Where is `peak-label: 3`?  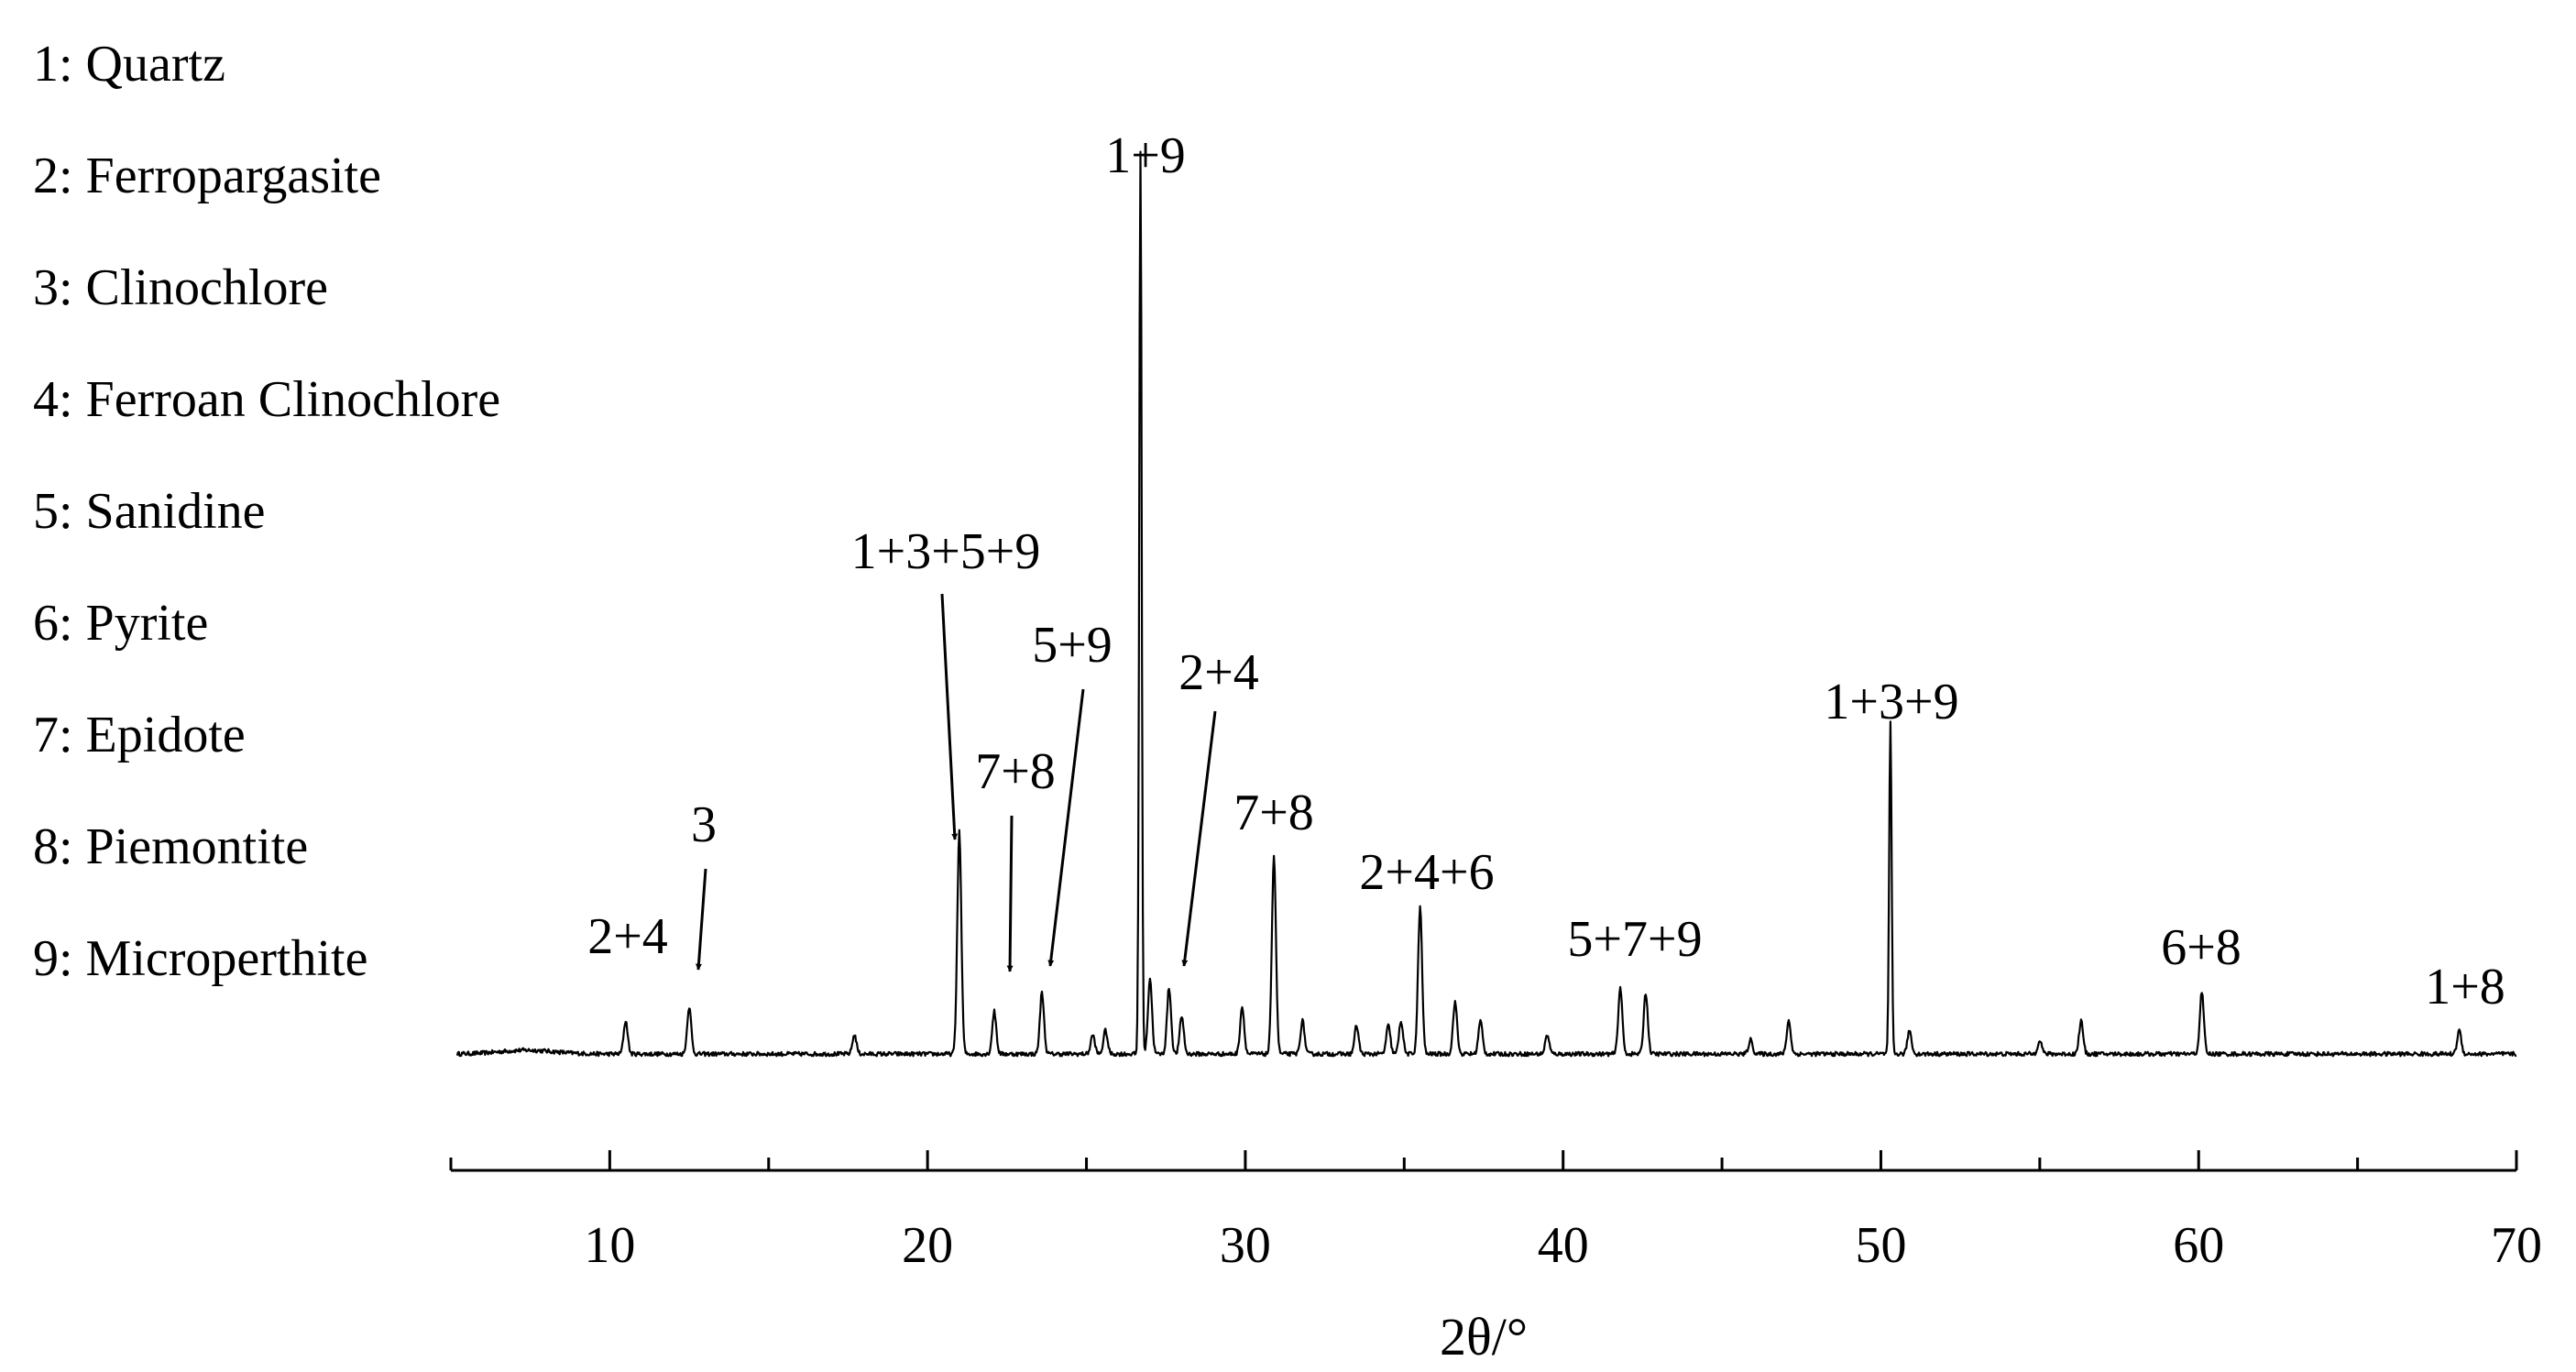 peak-label: 3 is located at coordinates (704, 824).